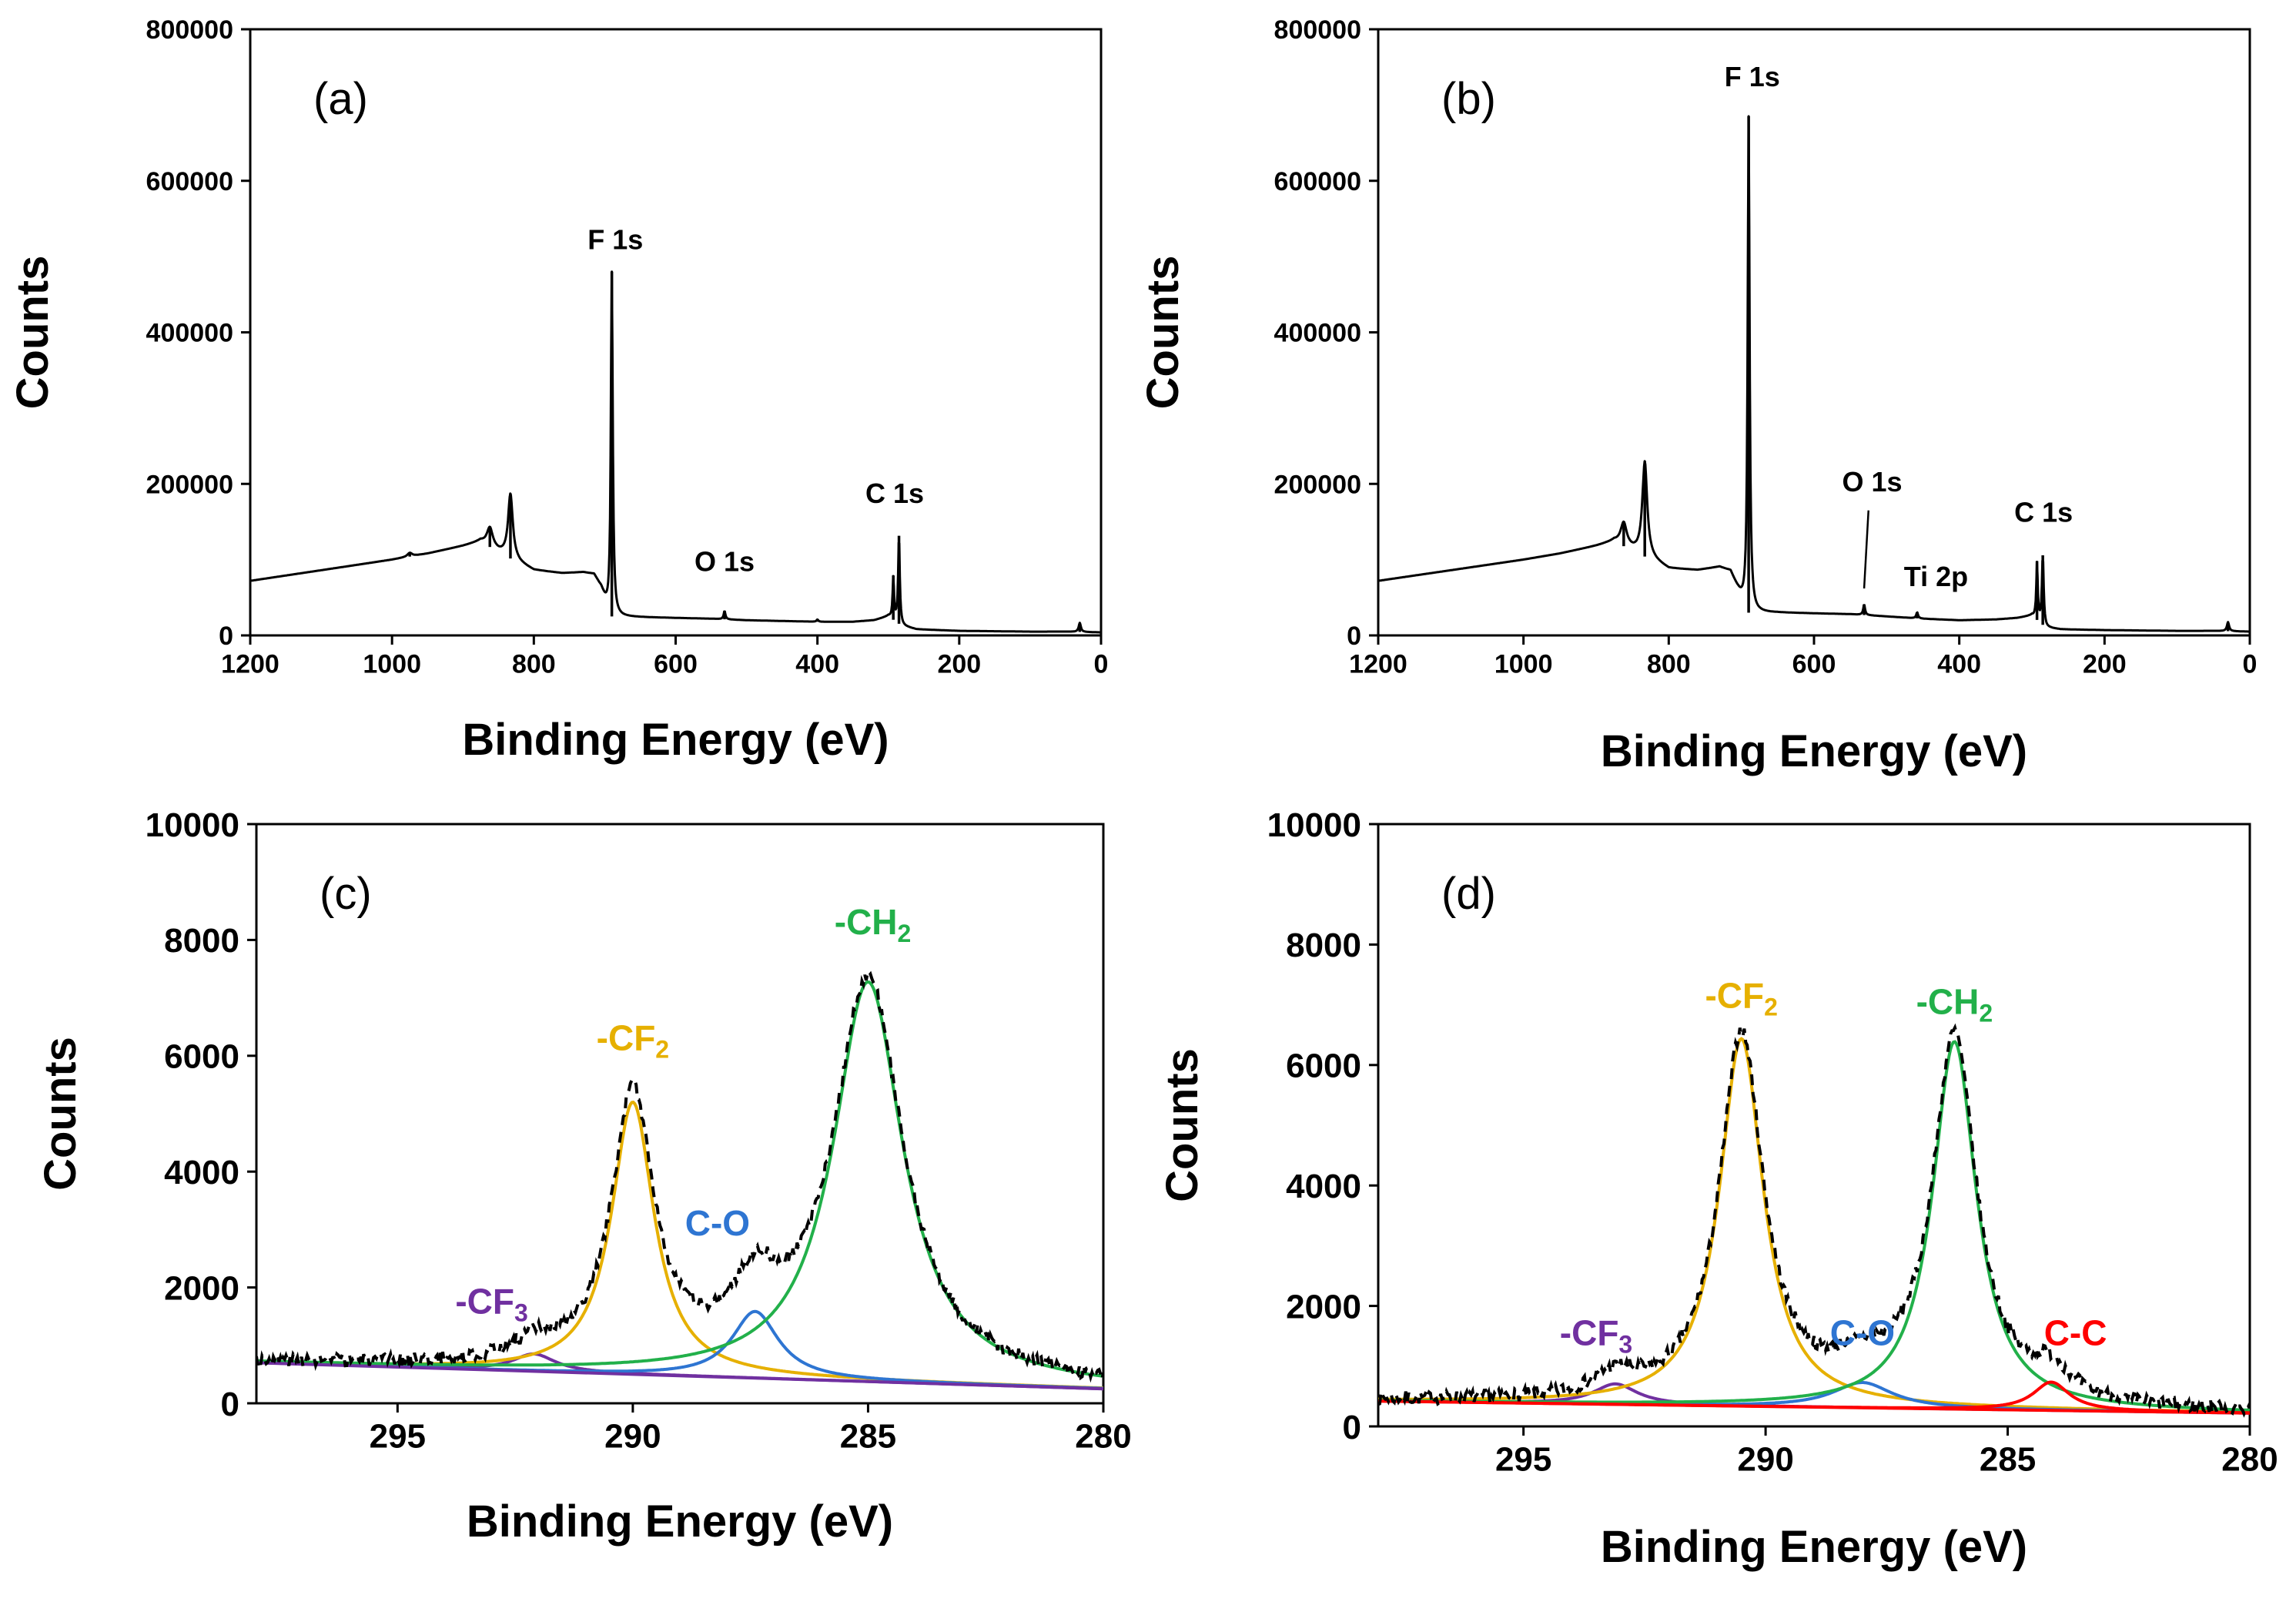  What do you see at coordinates (1936, 577) in the screenshot?
I see `peak-annotation: Ti 2p` at bounding box center [1936, 577].